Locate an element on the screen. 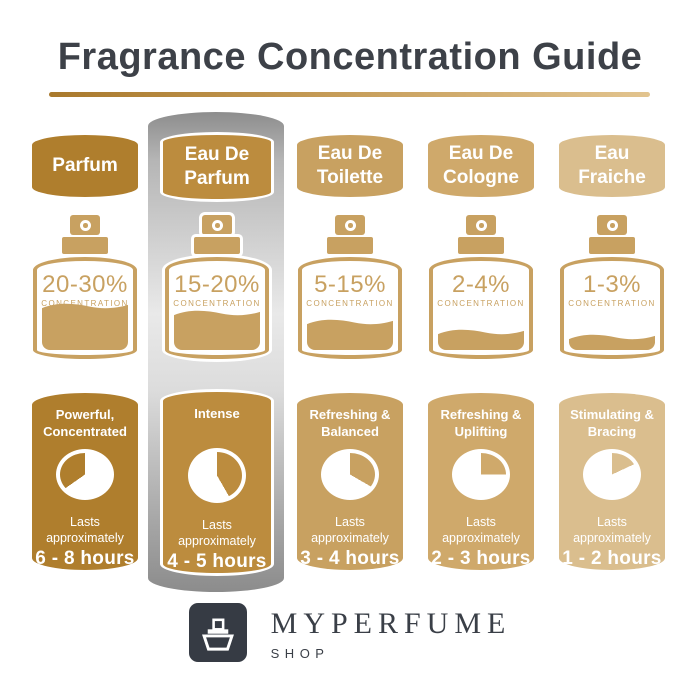 The height and width of the screenshot is (700, 700). duration-value: 4 - 5 hours is located at coordinates (217, 561).